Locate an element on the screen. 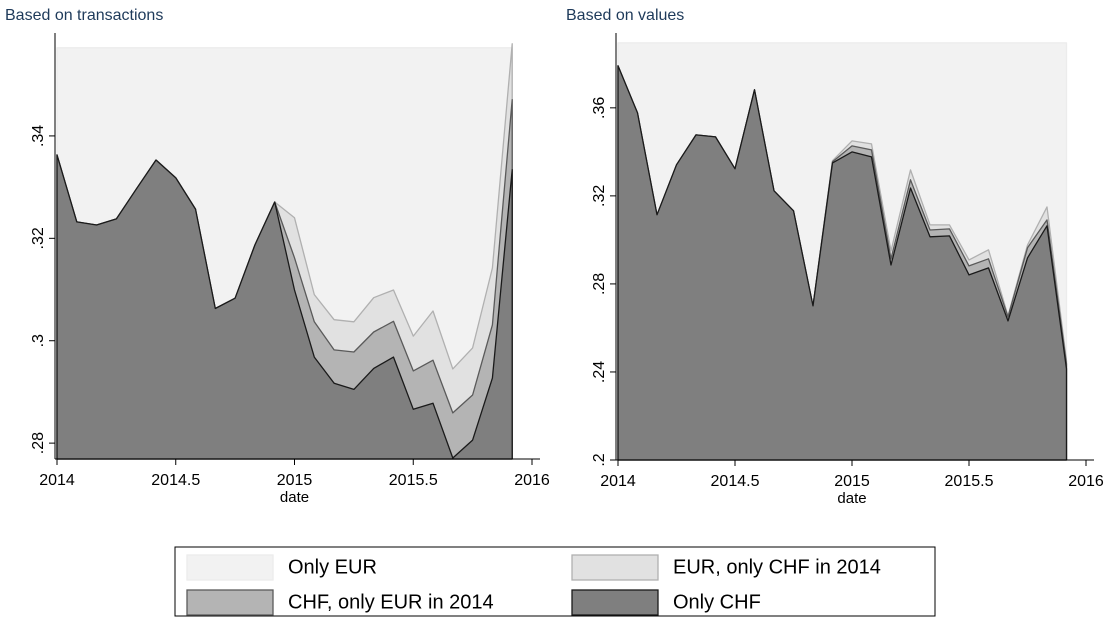 The width and height of the screenshot is (1112, 623). legend-label: CHF, only EUR in 2014 is located at coordinates (391, 602).